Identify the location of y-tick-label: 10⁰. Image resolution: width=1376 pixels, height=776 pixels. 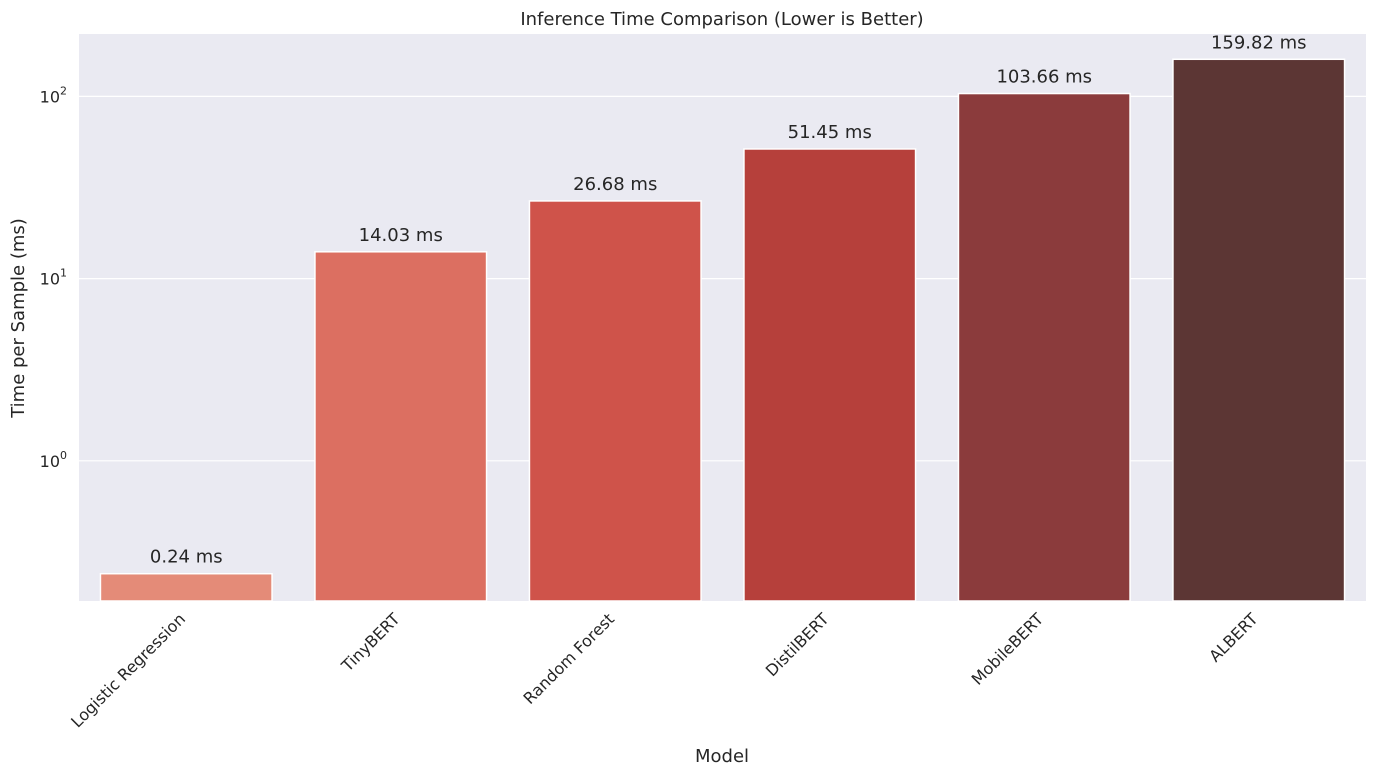
(53, 460).